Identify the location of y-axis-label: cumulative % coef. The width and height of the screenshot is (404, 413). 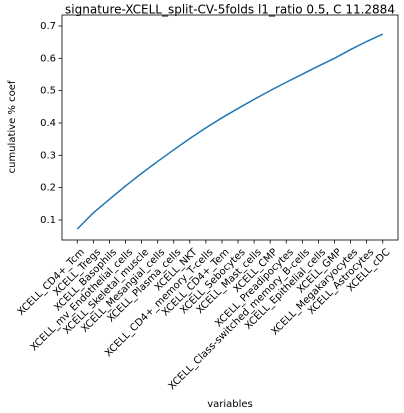
(12, 126).